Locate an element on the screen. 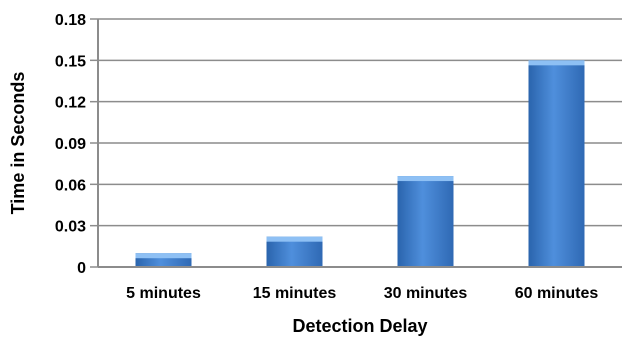 Image resolution: width=630 pixels, height=339 pixels. x-tick-label: 60 minutes is located at coordinates (557, 293).